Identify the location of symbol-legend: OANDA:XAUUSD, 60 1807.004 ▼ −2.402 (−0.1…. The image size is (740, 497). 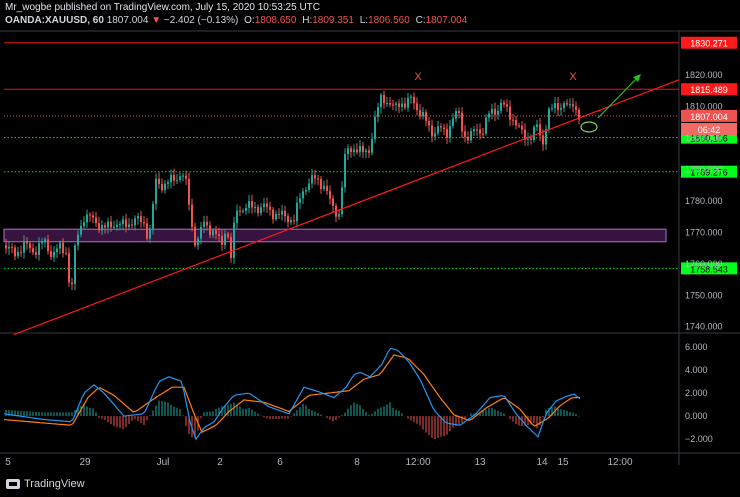
(236, 20).